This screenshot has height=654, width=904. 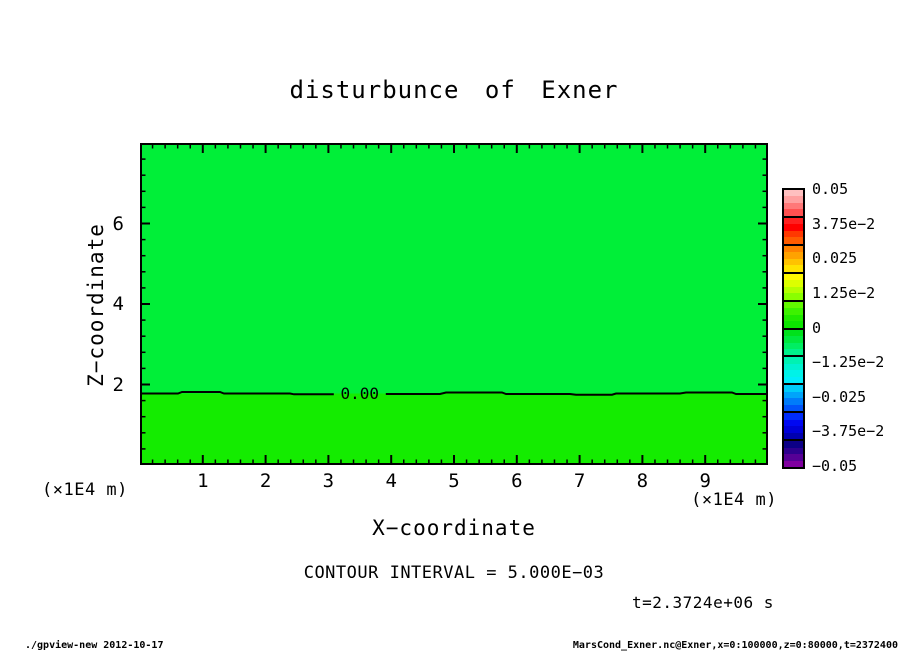 I want to click on colorbar, so click(x=793, y=328).